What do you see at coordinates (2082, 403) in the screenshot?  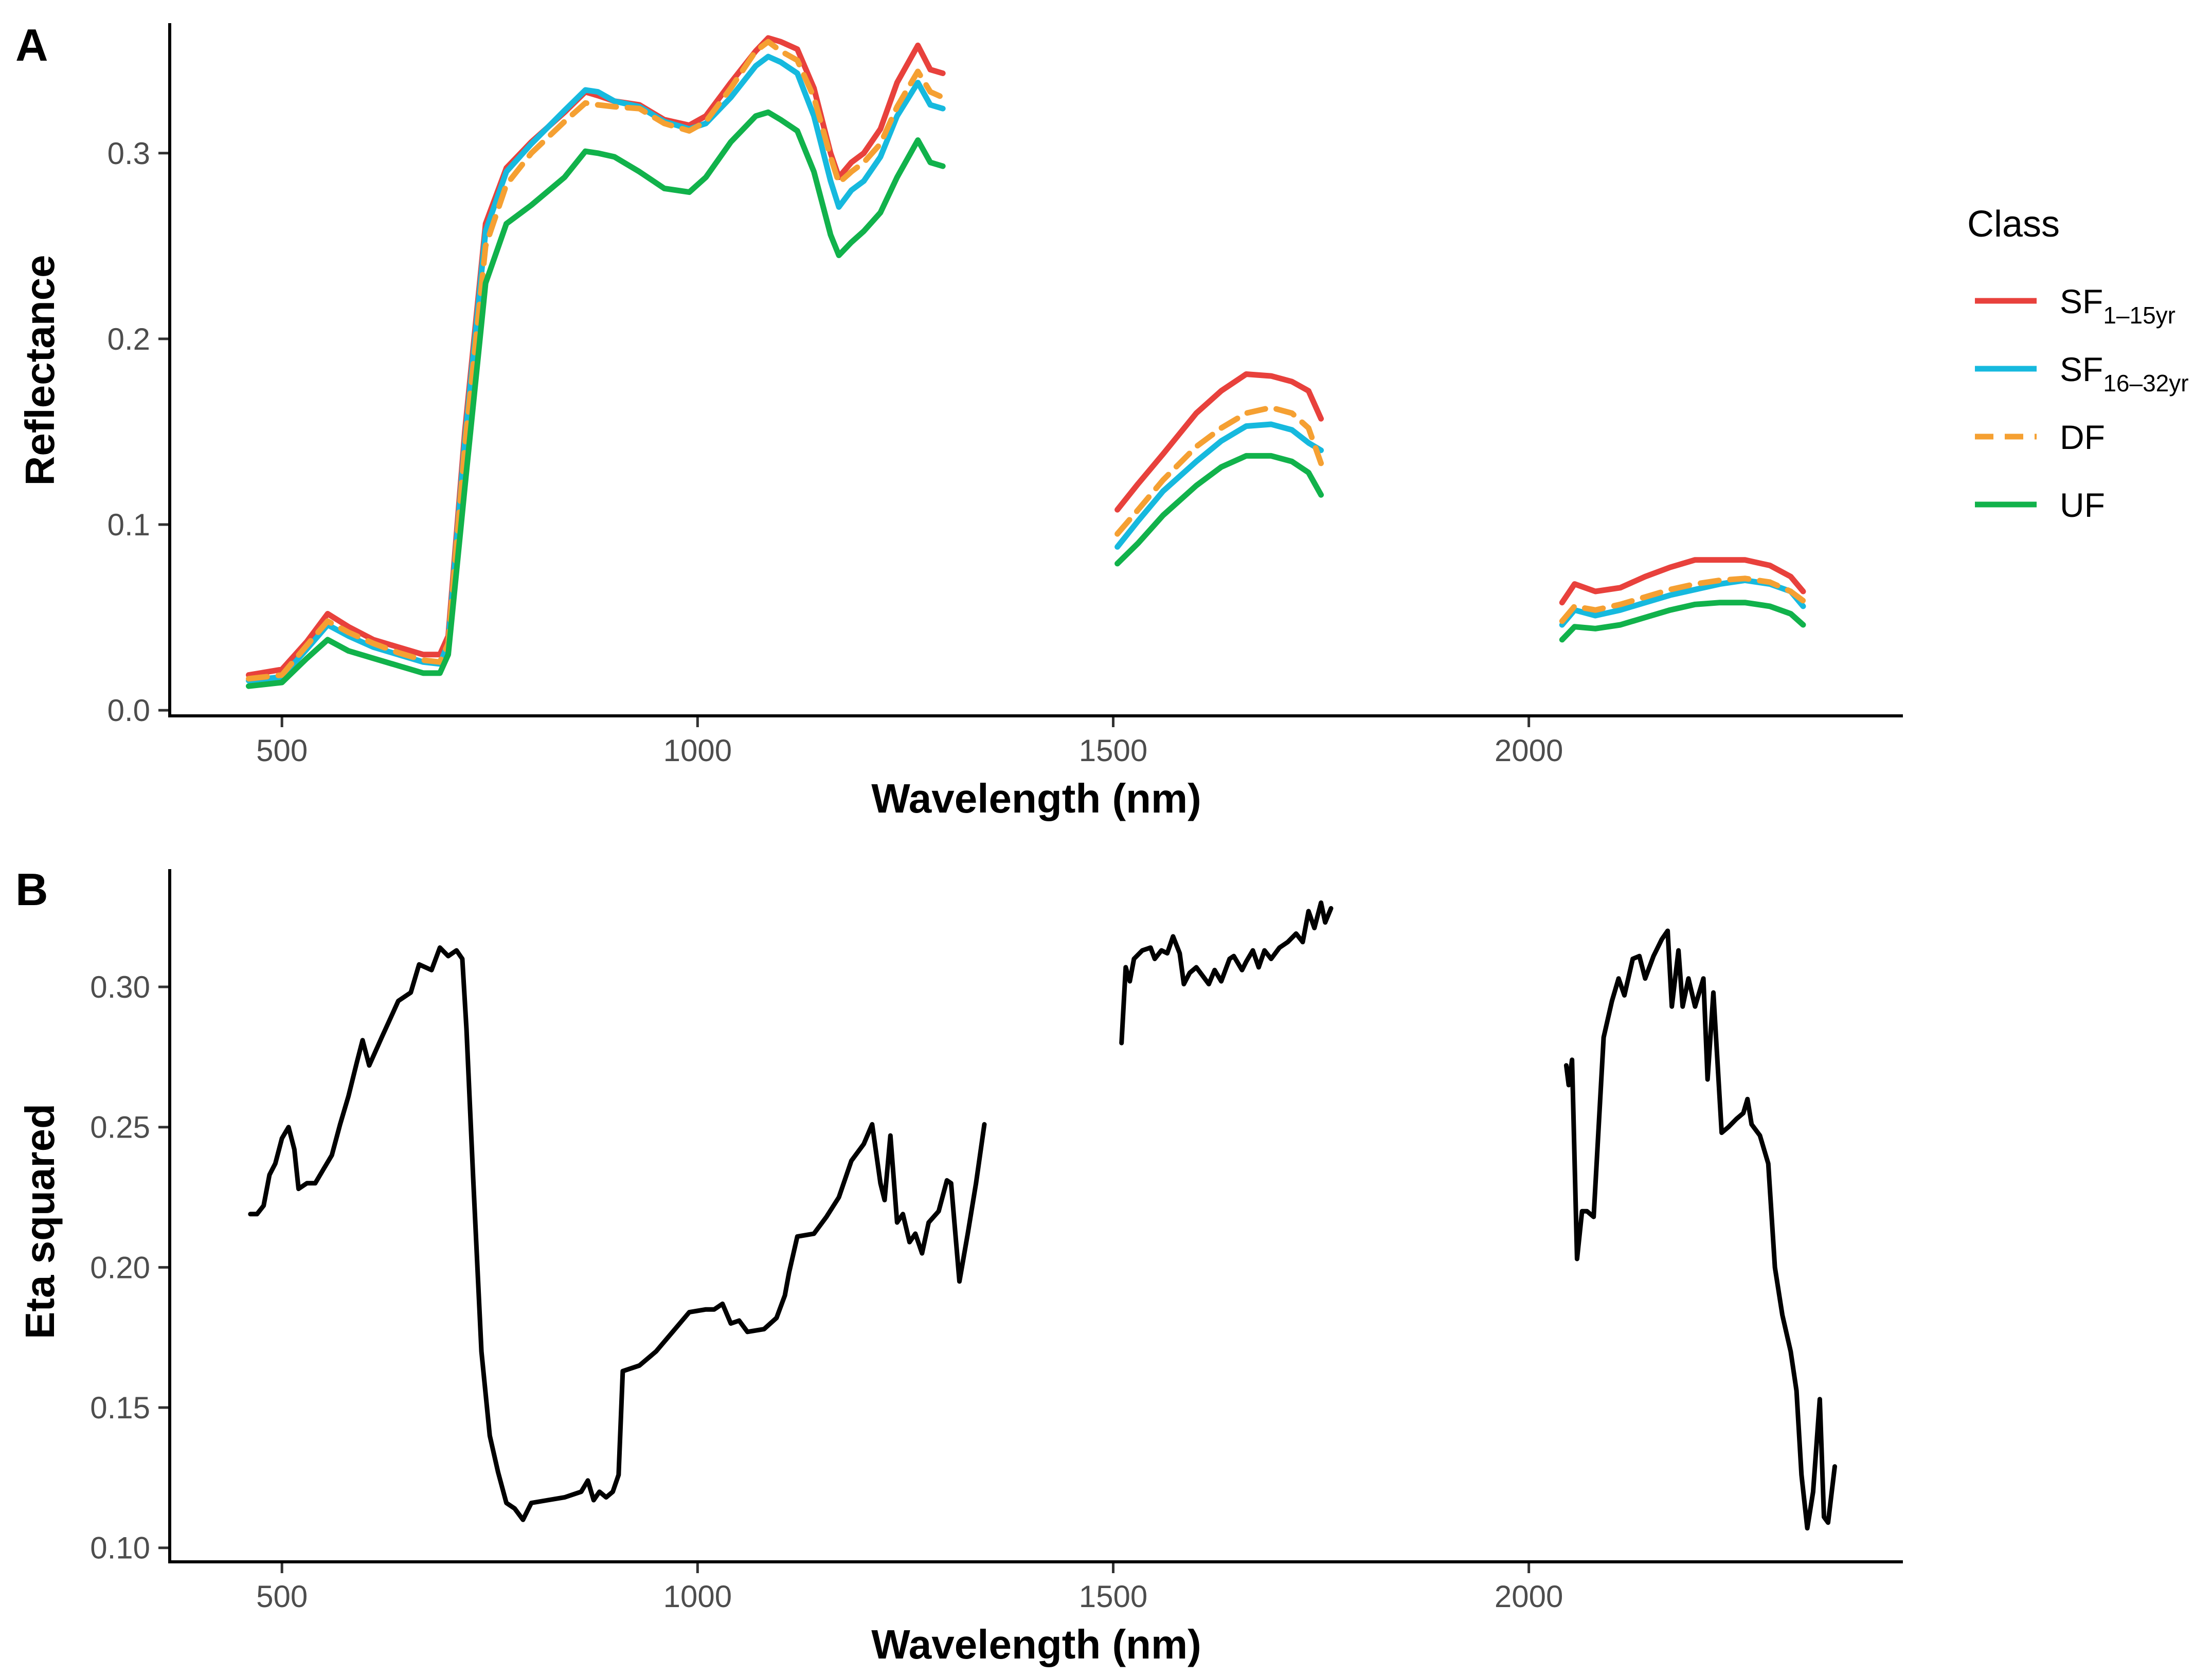 I see `legend-entries: SF1–15yr SF16–32yr DF UF` at bounding box center [2082, 403].